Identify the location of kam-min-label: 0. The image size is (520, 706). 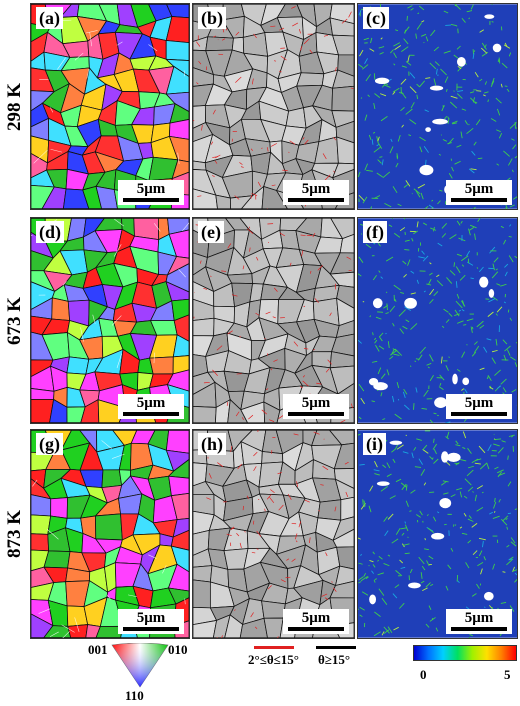
(423, 674).